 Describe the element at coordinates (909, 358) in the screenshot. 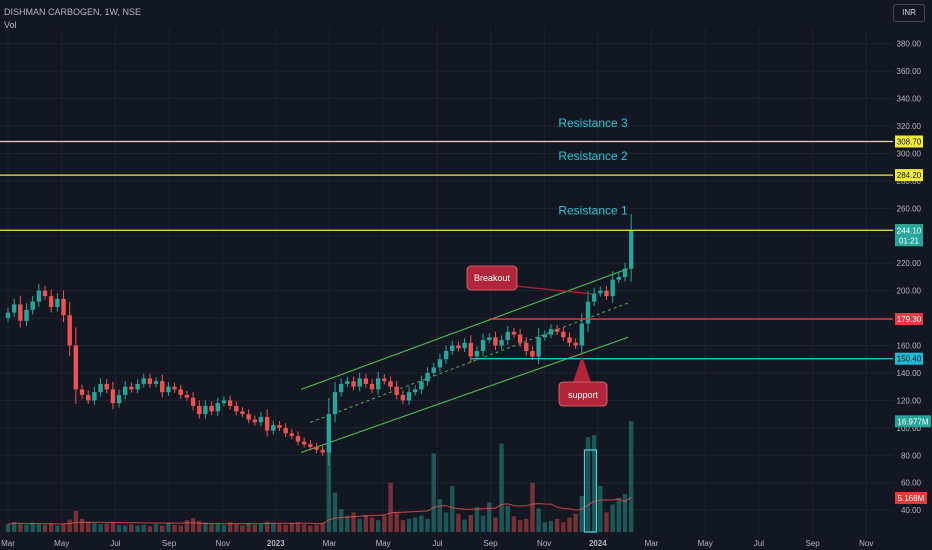

I see `price-label-box` at that location.